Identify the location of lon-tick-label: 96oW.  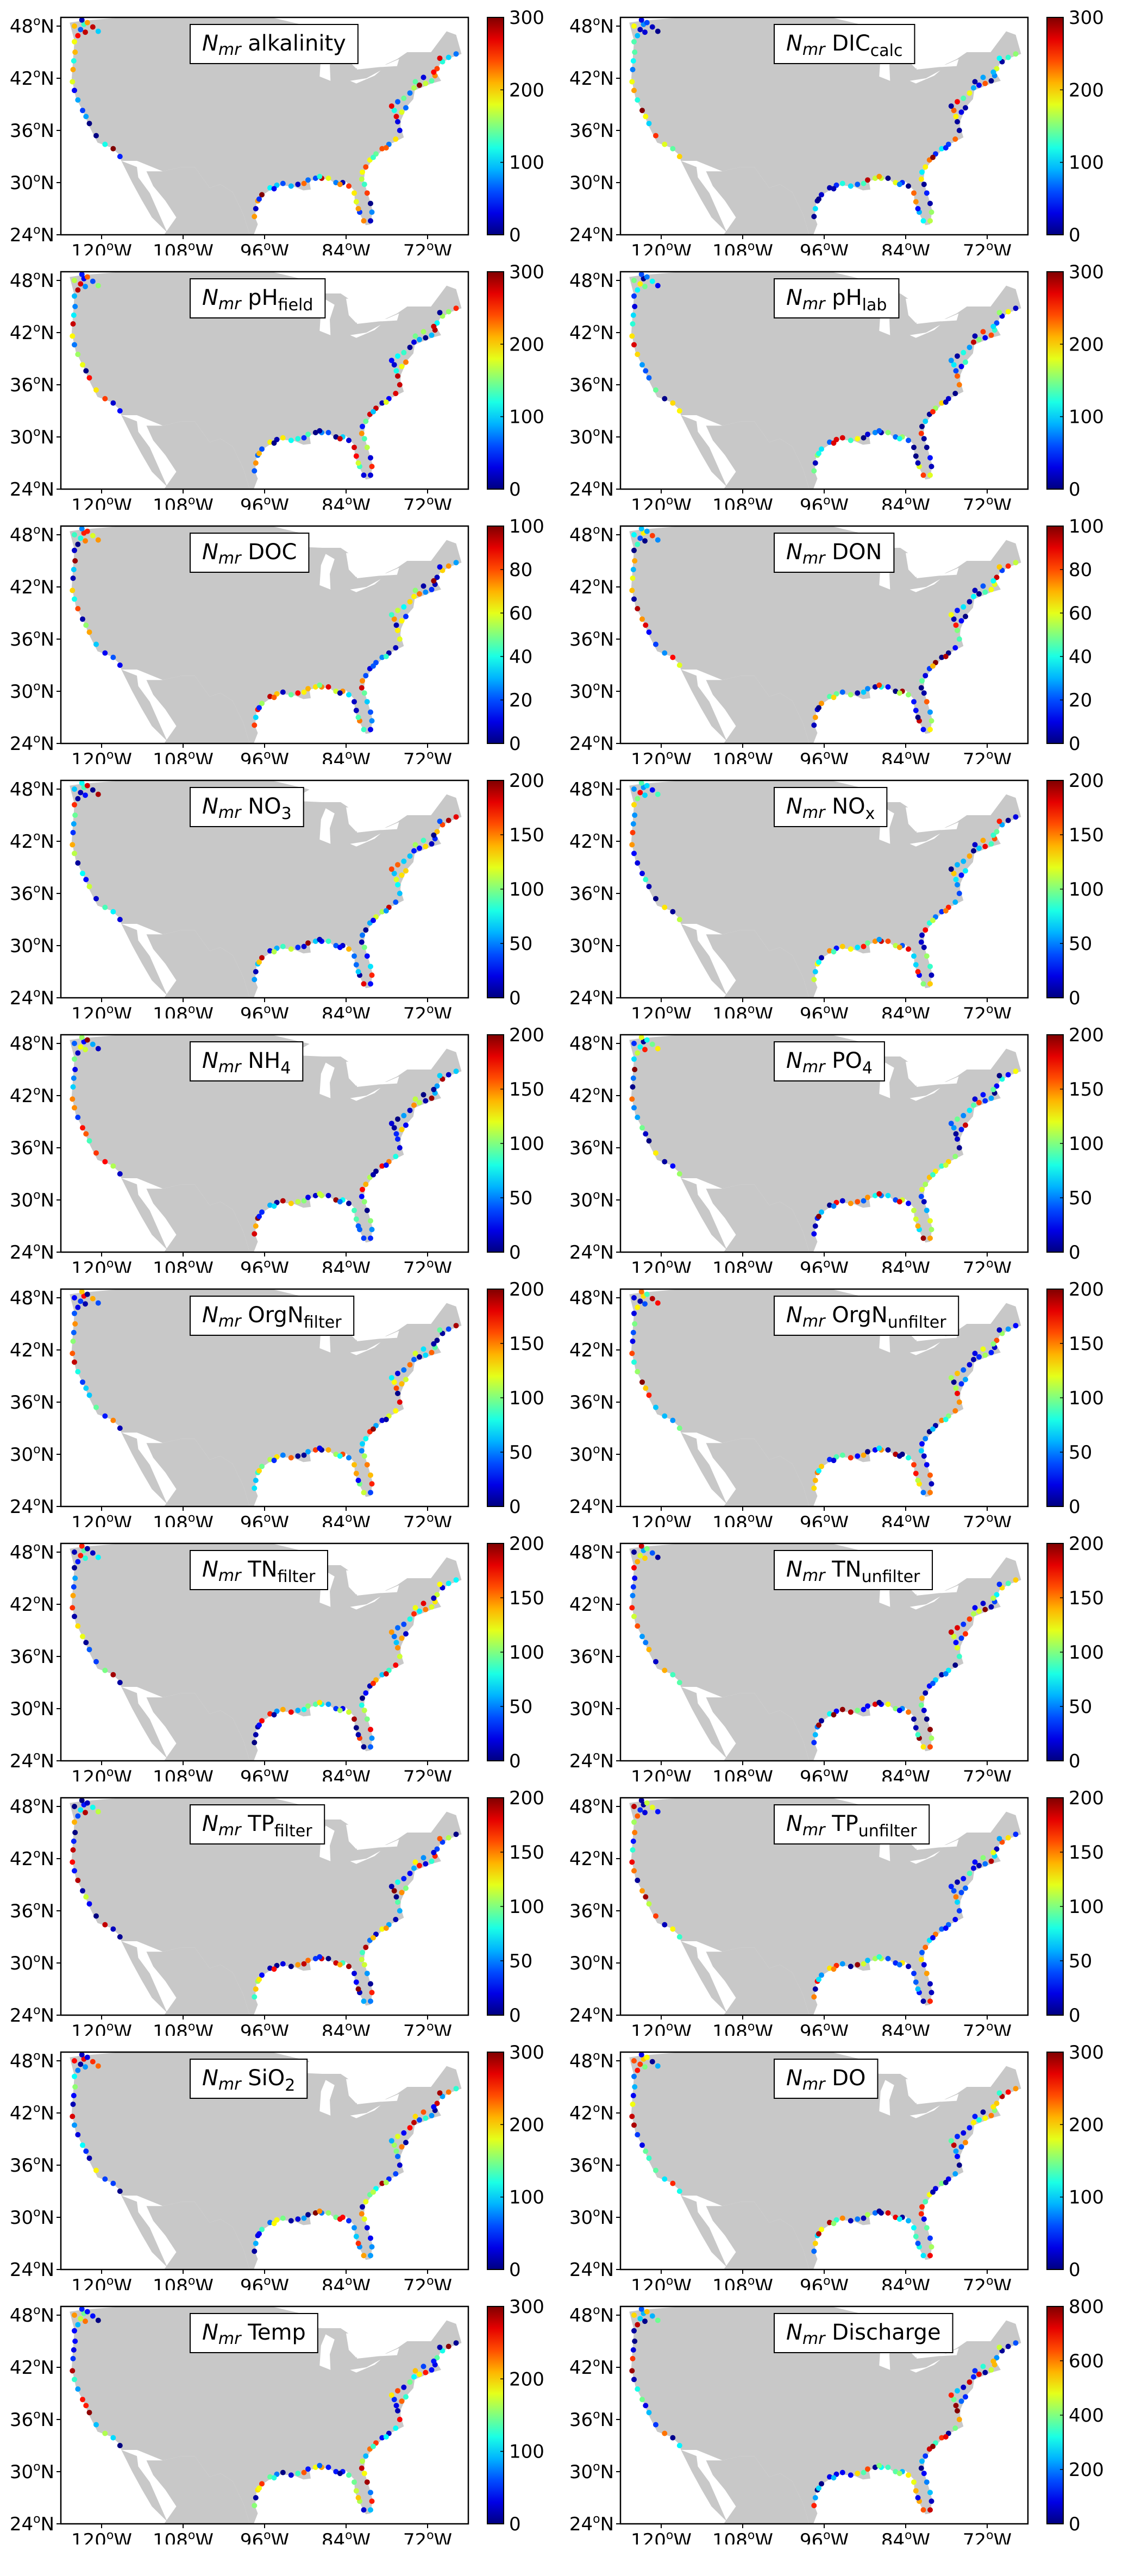
(264, 502).